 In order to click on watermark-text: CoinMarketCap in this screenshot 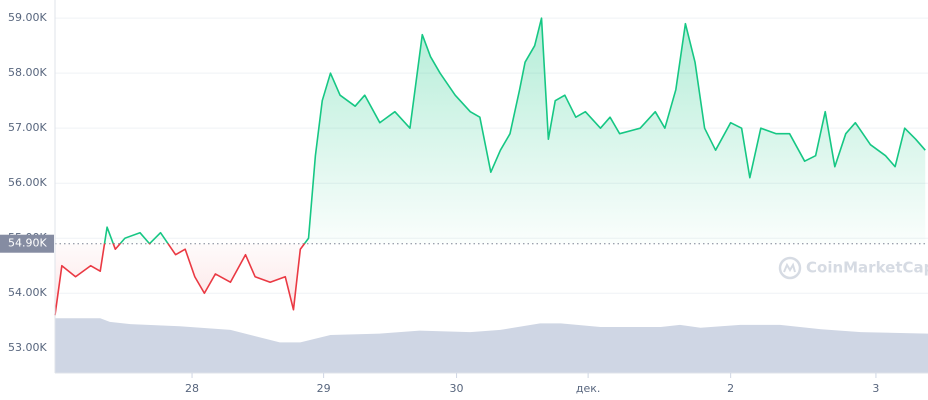, I will do `click(867, 268)`.